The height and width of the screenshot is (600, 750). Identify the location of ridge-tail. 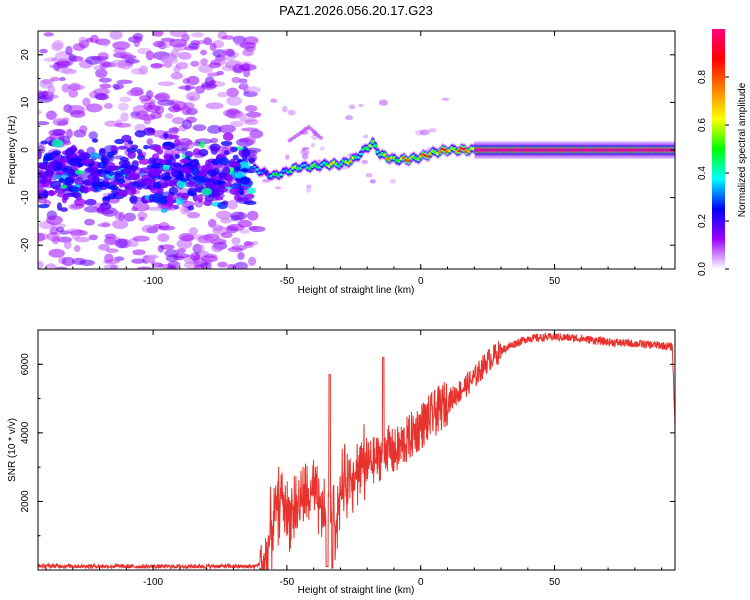
(320, 137).